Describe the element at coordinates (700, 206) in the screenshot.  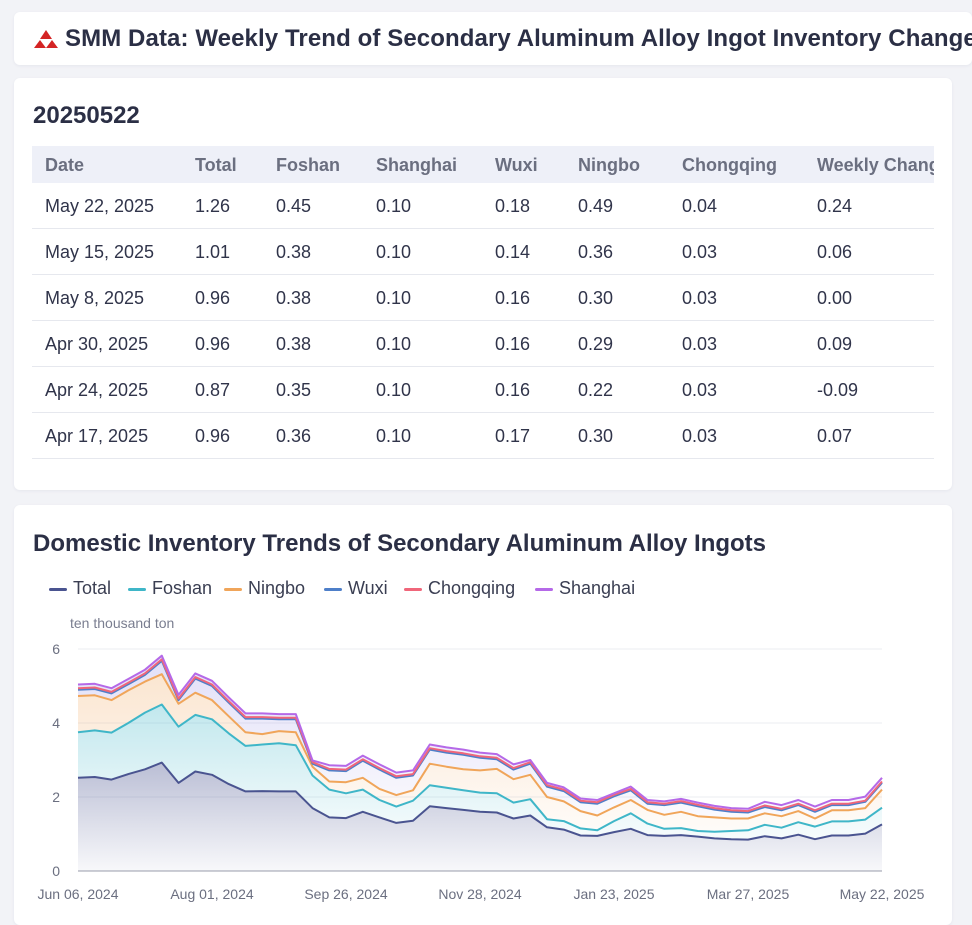
I see `cell-chongqing: 0.04` at that location.